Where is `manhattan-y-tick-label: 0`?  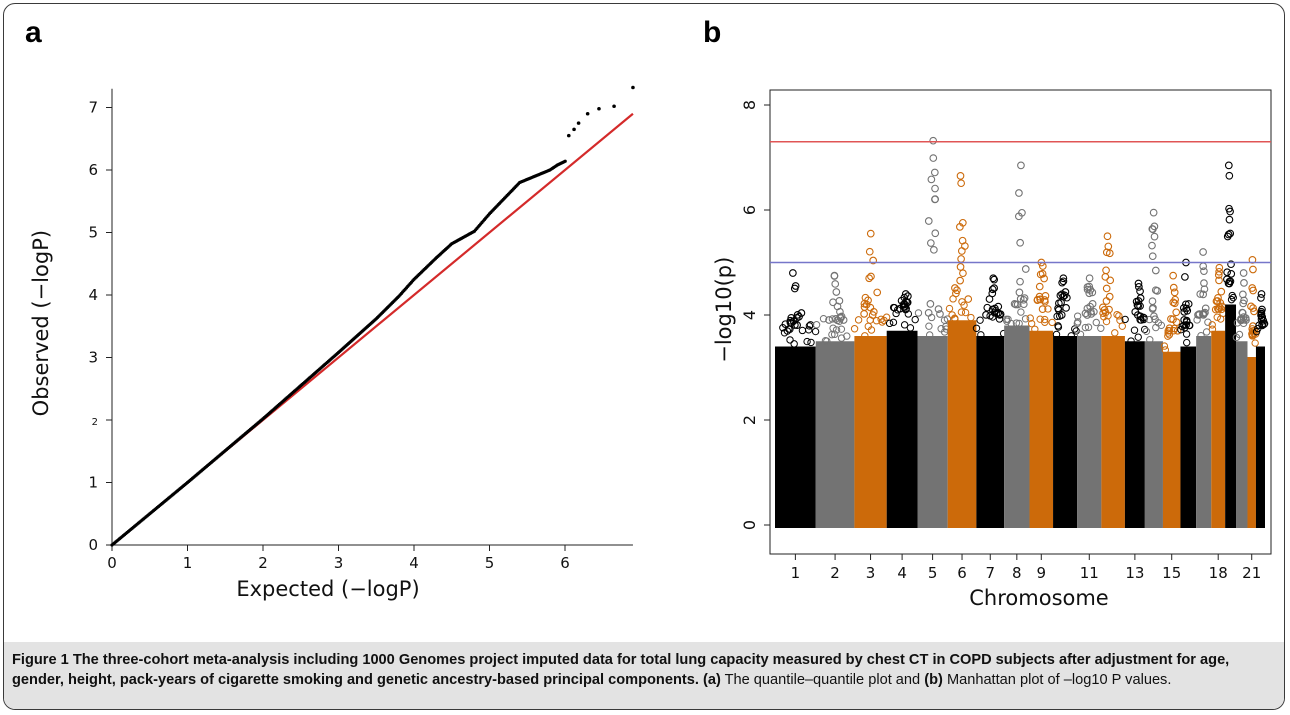
manhattan-y-tick-label: 0 is located at coordinates (749, 525).